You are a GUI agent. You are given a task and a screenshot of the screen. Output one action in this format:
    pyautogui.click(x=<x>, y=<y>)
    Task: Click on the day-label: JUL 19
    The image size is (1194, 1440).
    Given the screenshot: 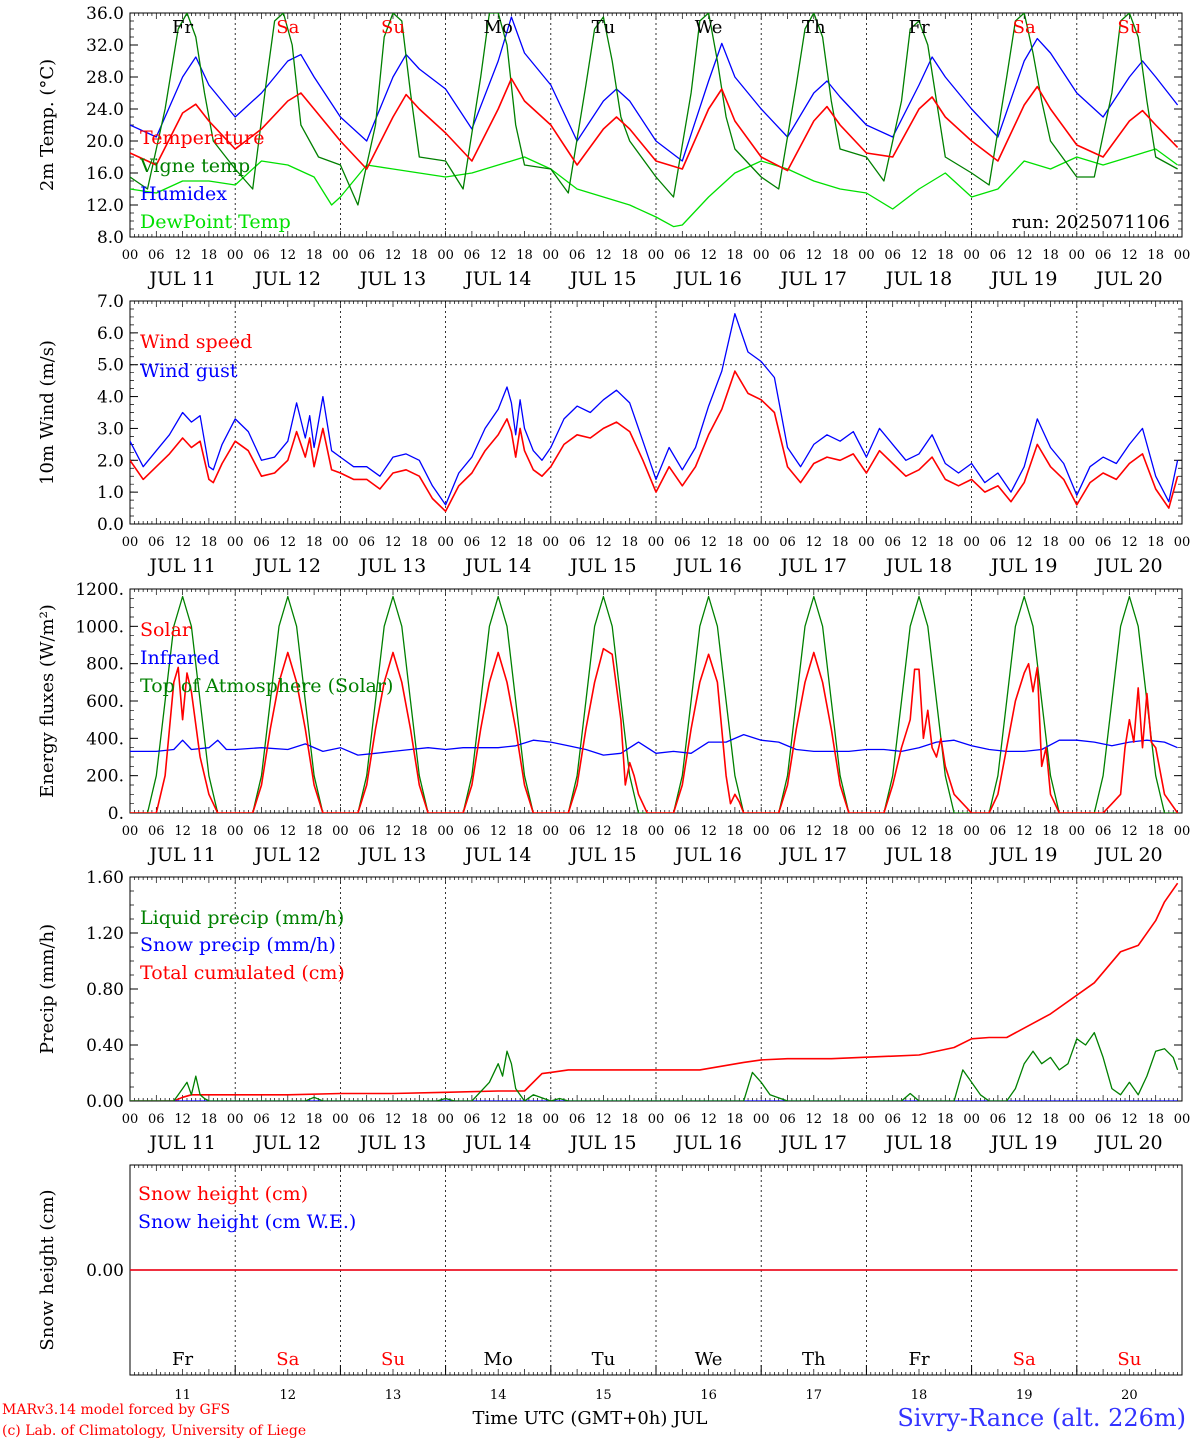 What is the action you would take?
    pyautogui.click(x=1023, y=1143)
    